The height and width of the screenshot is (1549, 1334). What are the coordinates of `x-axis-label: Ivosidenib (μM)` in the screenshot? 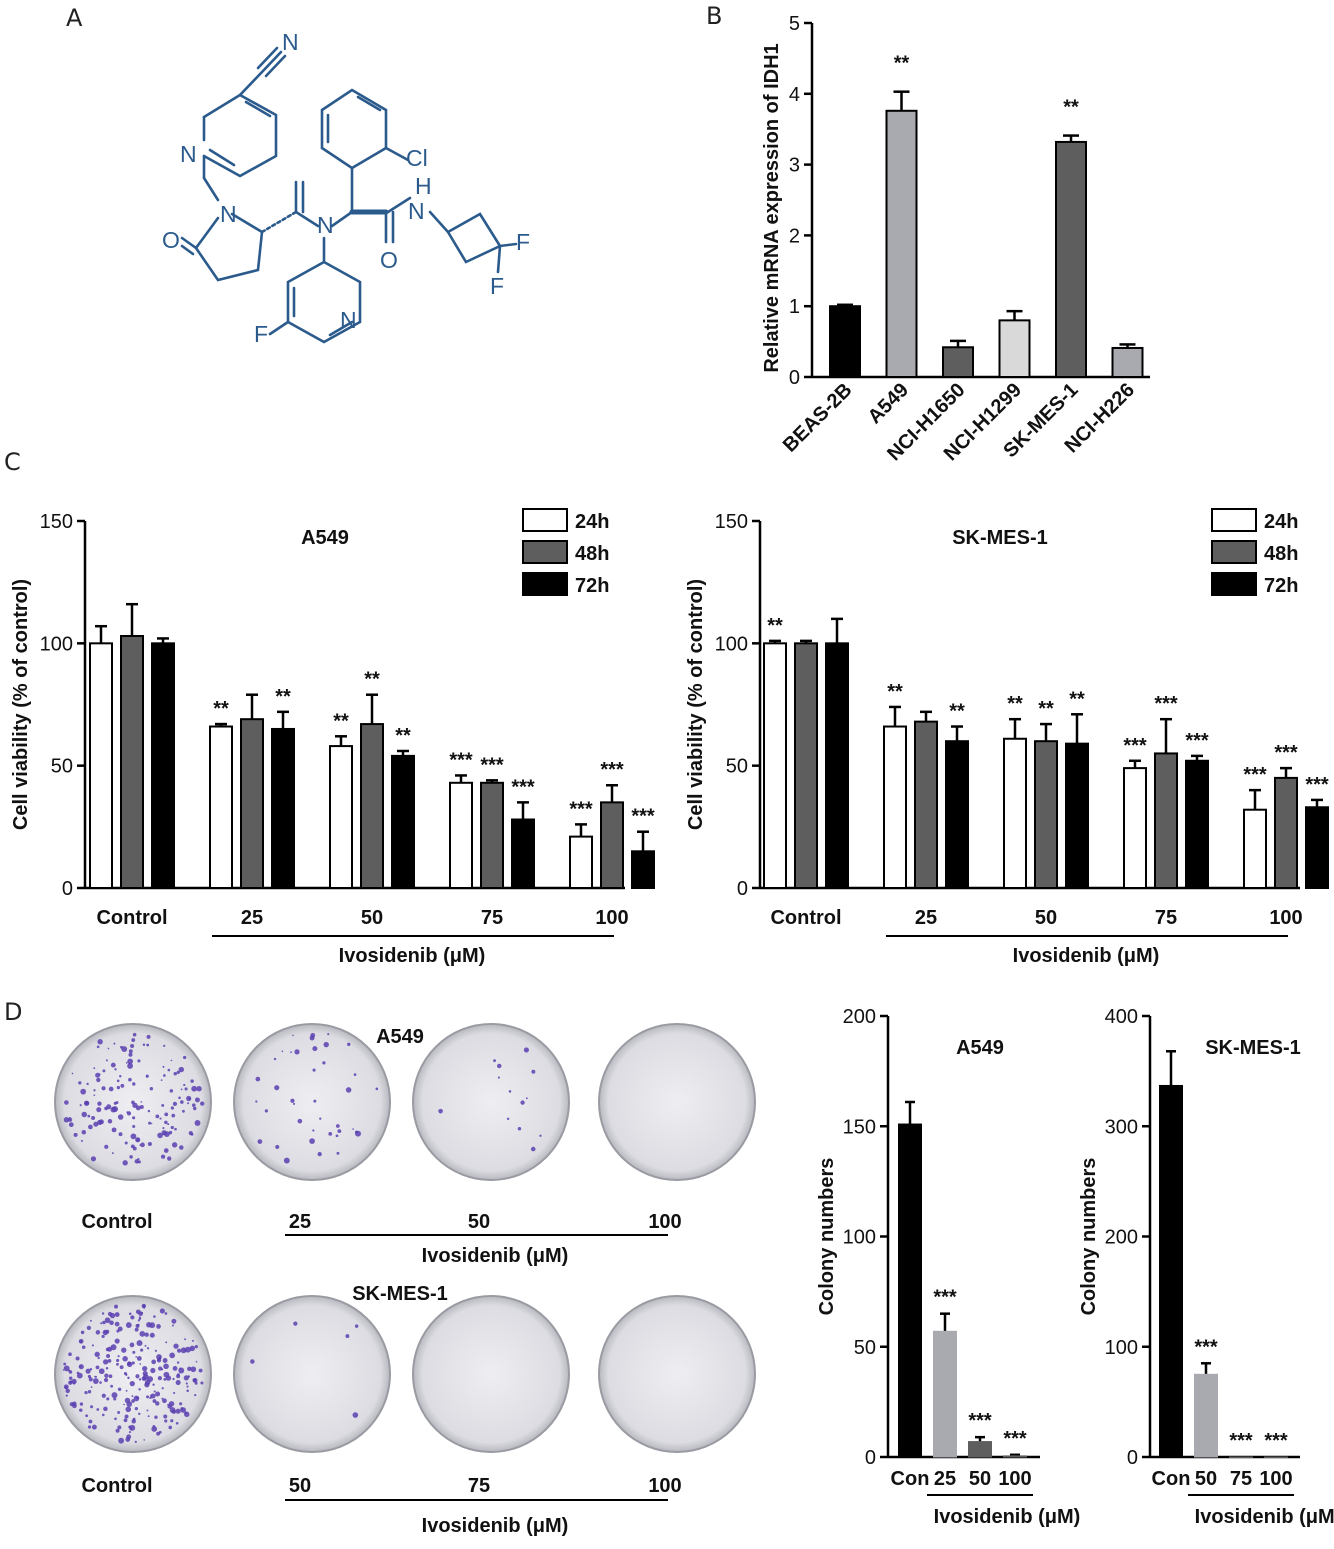 It's located at (495, 1526).